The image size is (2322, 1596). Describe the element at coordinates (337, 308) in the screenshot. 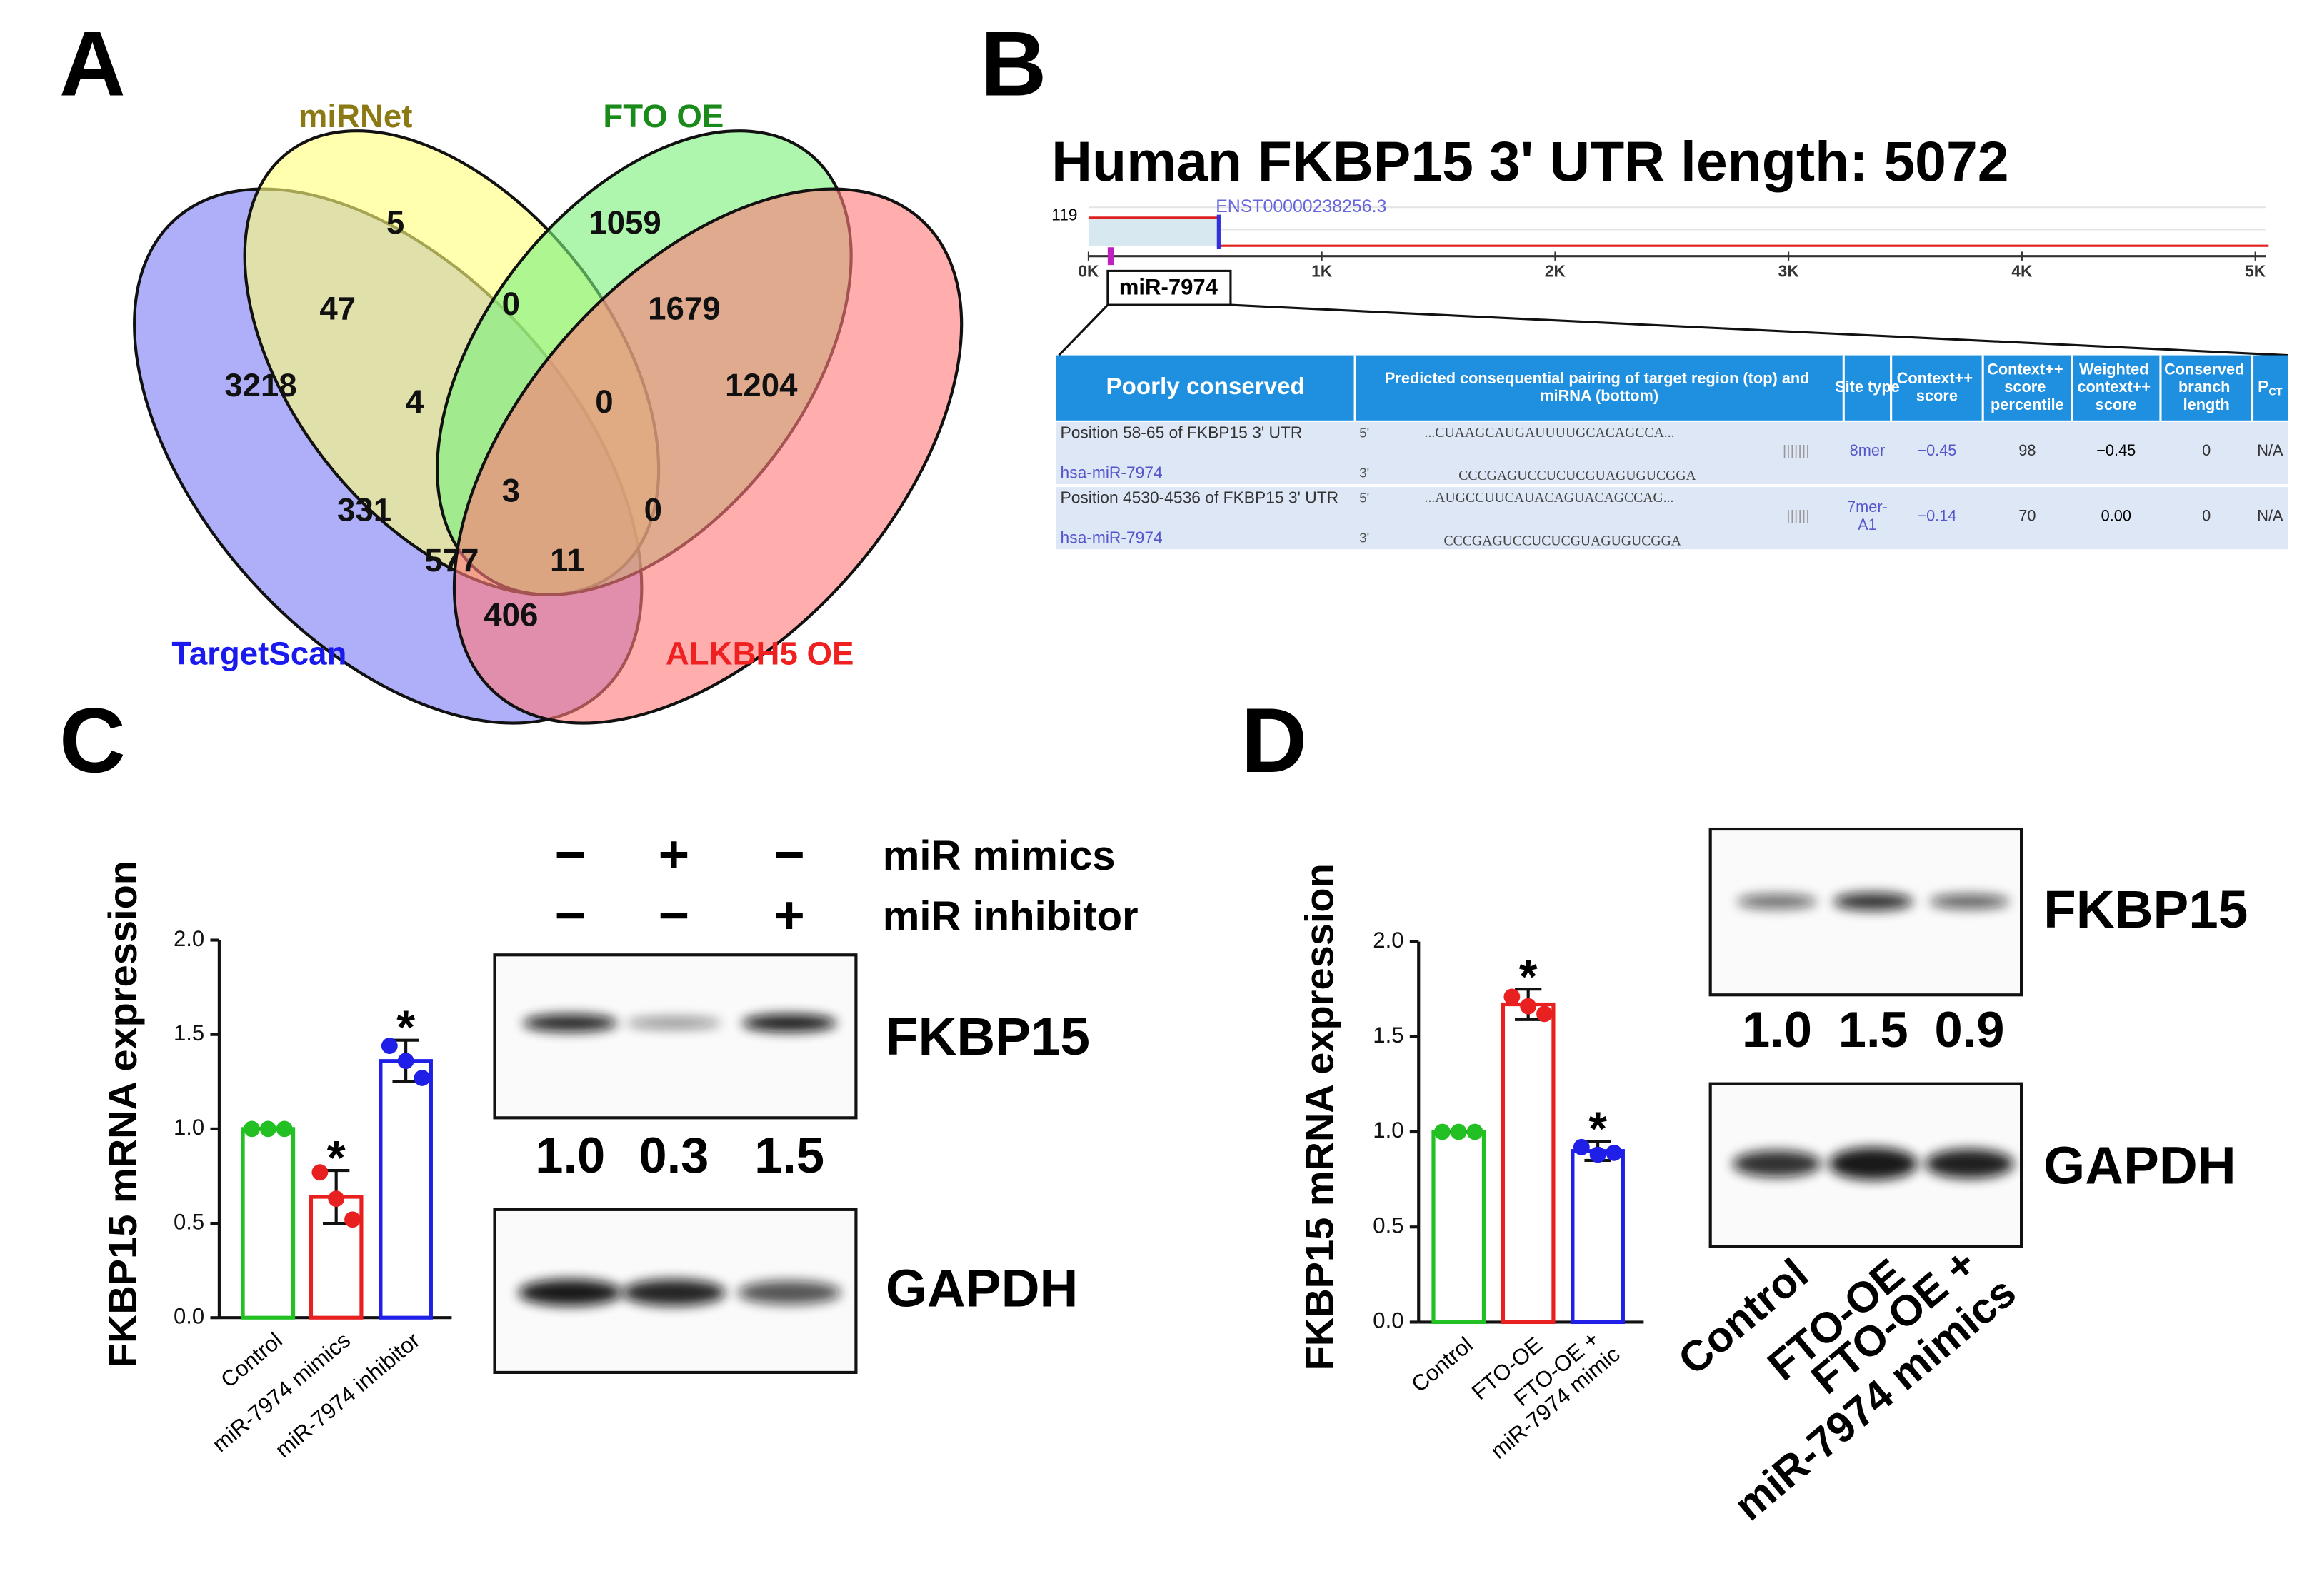

I see `venn-count: 47` at that location.